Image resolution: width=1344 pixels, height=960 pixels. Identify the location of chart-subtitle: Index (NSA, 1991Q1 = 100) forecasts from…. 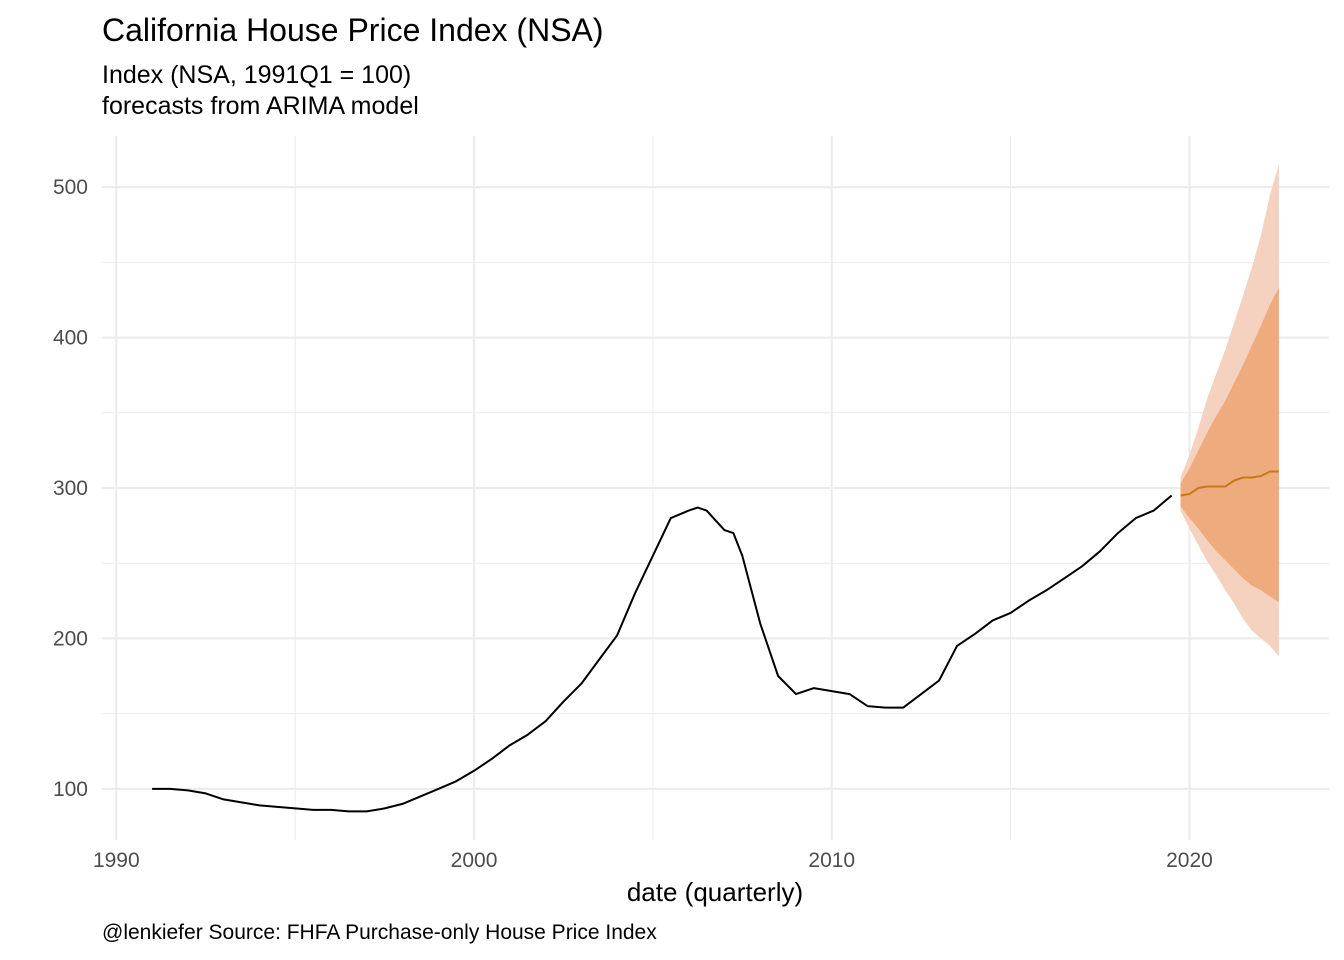
(260, 91).